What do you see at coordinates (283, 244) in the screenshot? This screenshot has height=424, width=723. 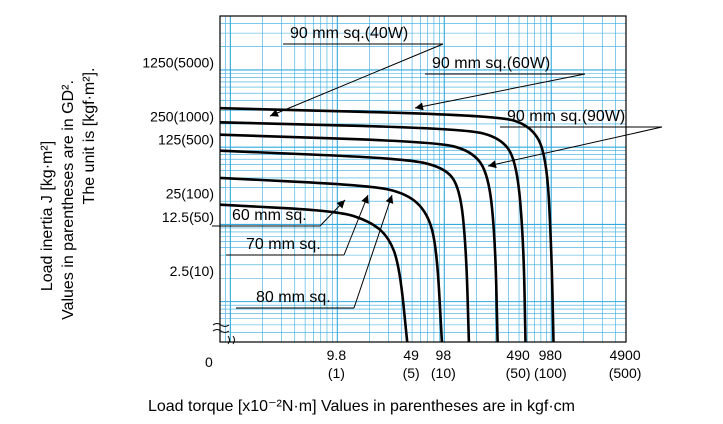 I see `callout-label: 70 mm sq.` at bounding box center [283, 244].